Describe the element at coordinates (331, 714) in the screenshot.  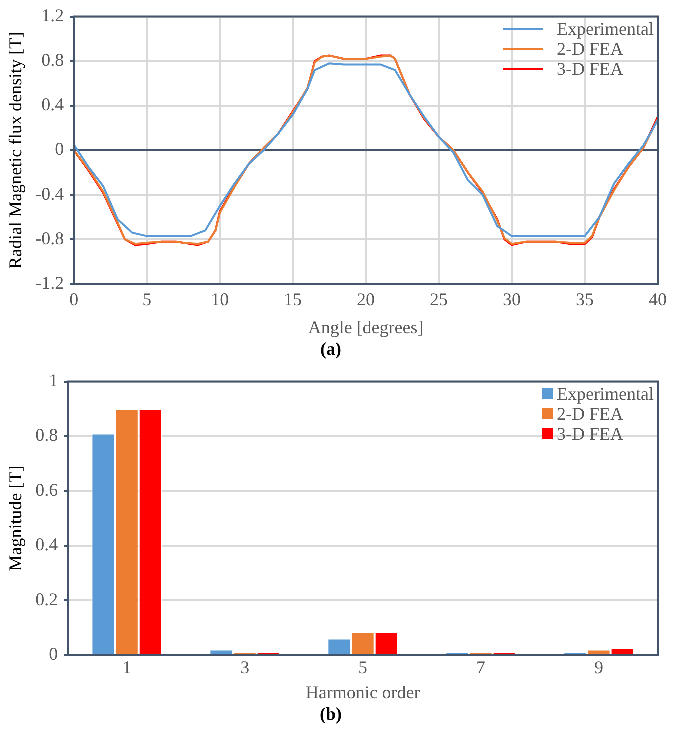
I see `text: (b)` at that location.